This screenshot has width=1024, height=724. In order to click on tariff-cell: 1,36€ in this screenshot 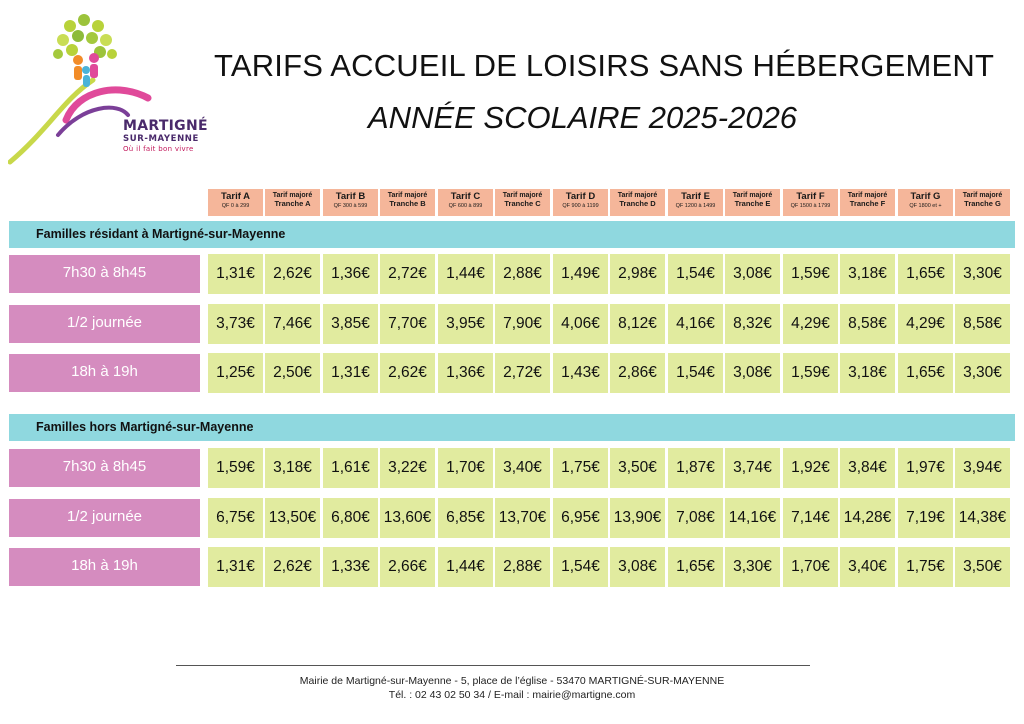, I will do `click(350, 274)`.